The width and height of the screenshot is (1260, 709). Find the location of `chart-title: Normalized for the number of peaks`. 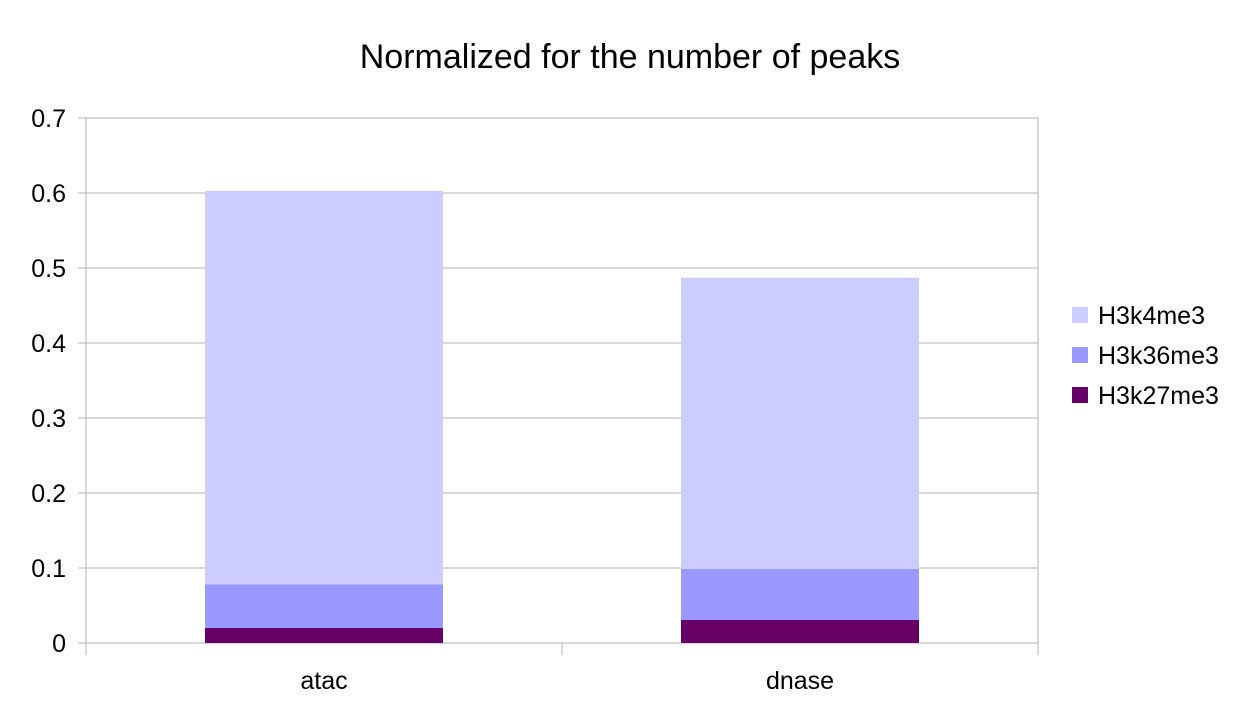

chart-title: Normalized for the number of peaks is located at coordinates (630, 57).